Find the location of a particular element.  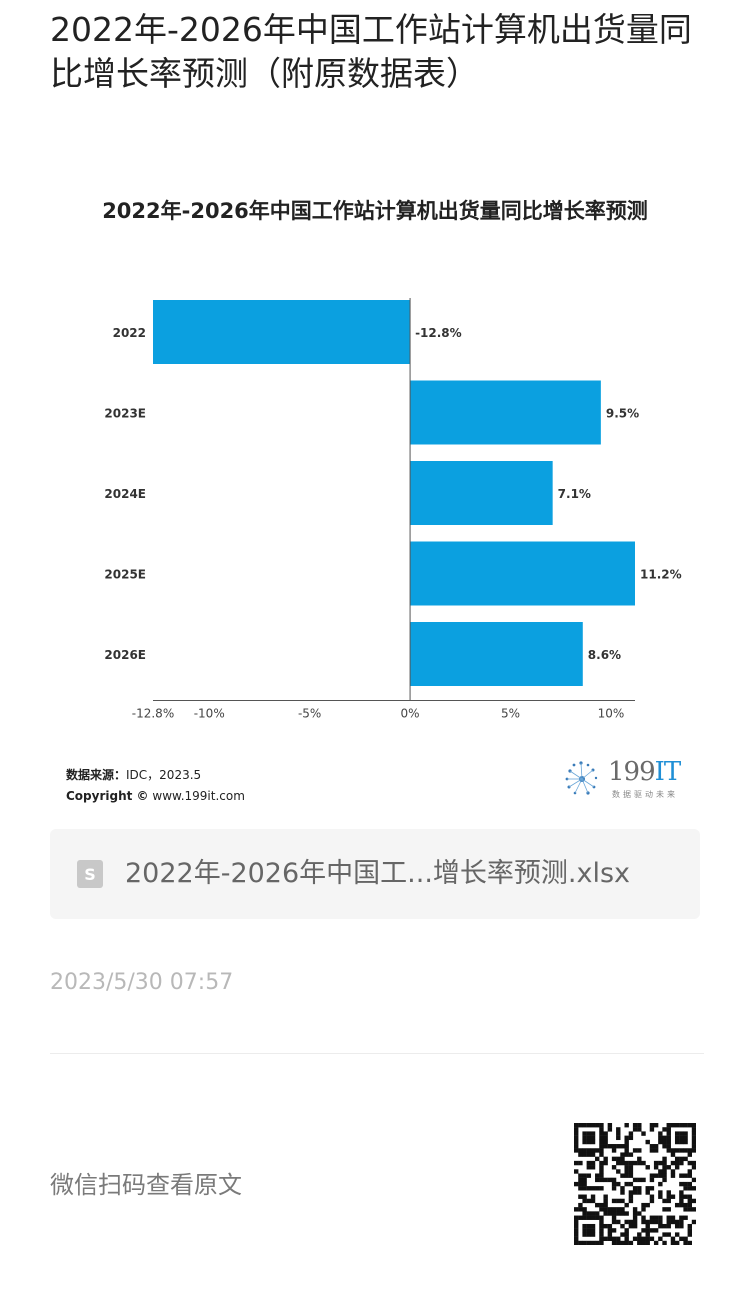

category-label: 2025E is located at coordinates (125, 575).